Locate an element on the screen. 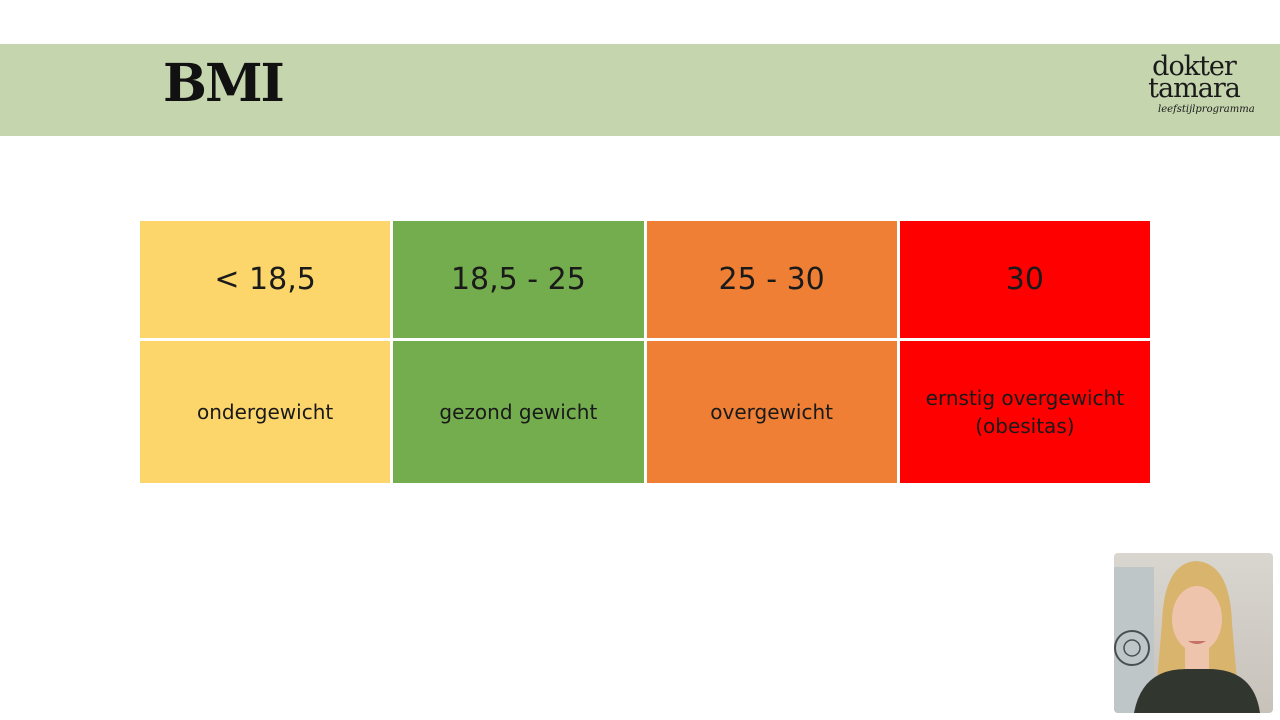  header-banner is located at coordinates (640, 90).